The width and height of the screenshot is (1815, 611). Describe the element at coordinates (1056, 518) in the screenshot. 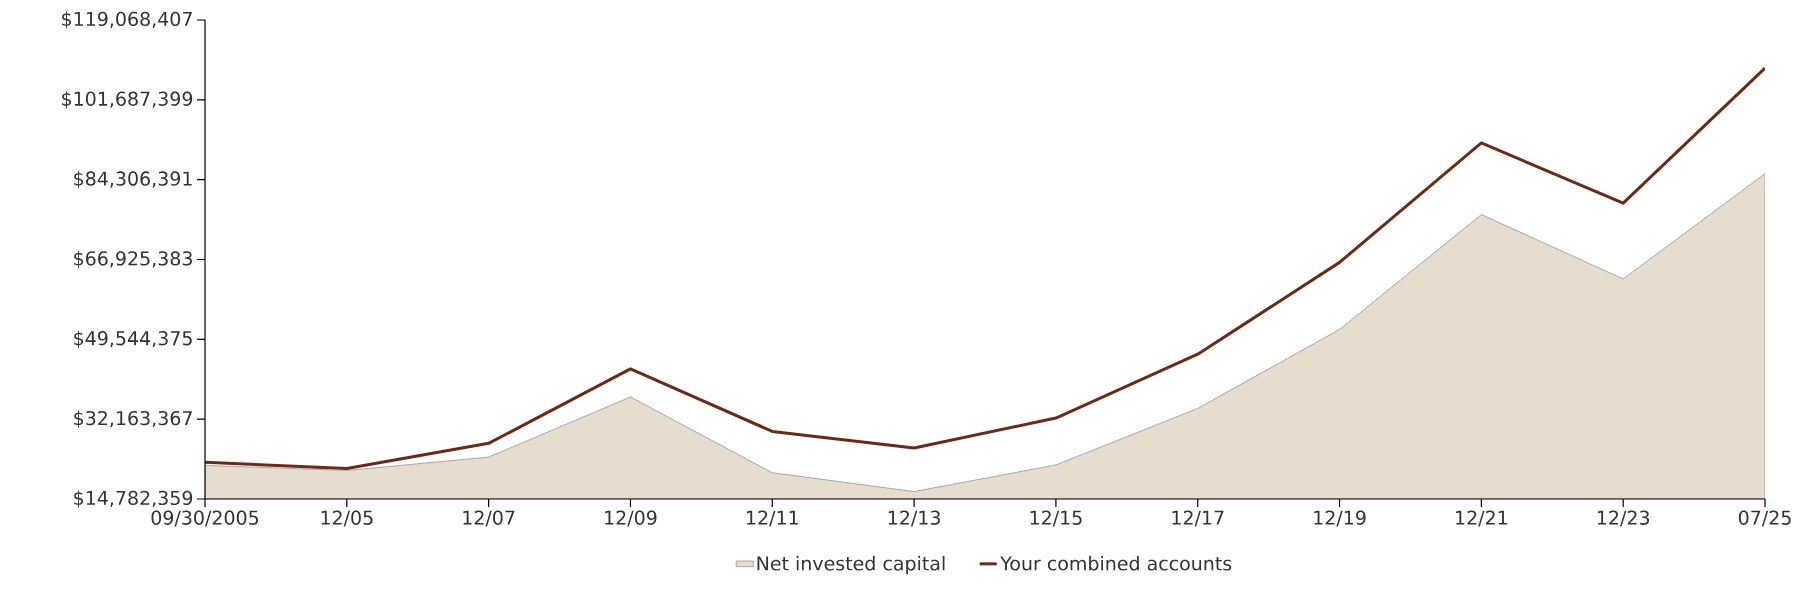

I see `x-tick-label: 12/15` at that location.